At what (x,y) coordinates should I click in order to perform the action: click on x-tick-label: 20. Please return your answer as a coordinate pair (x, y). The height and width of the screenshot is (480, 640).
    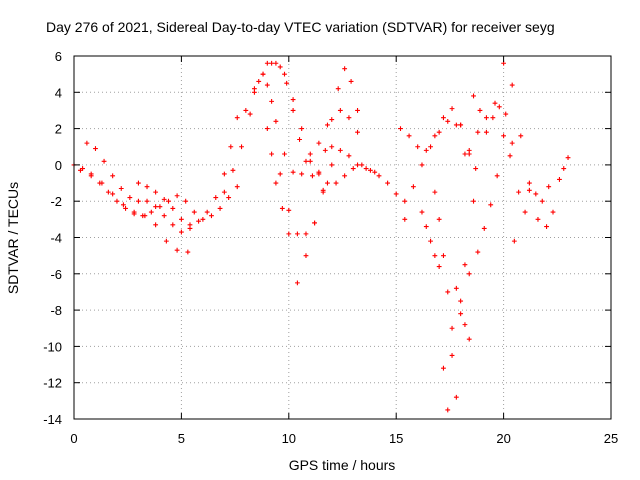
    Looking at the image, I should click on (503, 438).